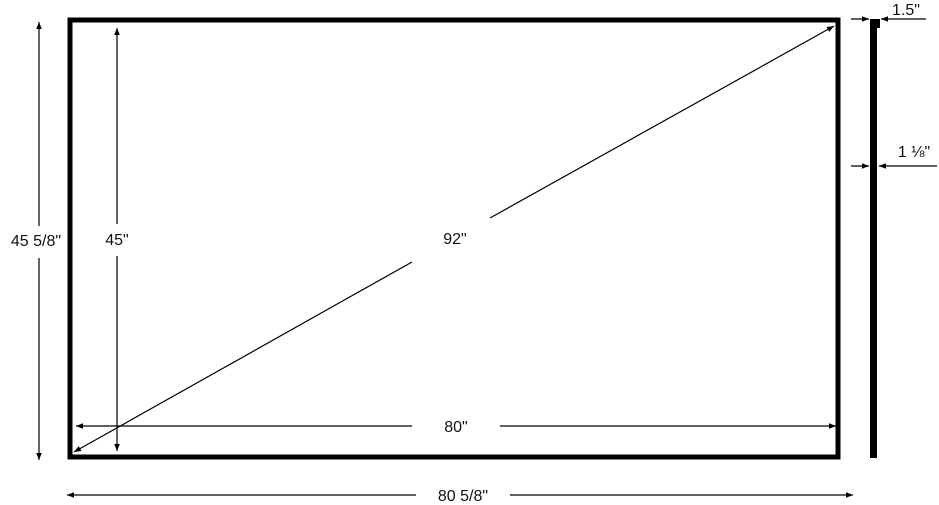  What do you see at coordinates (875, 23) in the screenshot?
I see `screen-frame-side-top` at bounding box center [875, 23].